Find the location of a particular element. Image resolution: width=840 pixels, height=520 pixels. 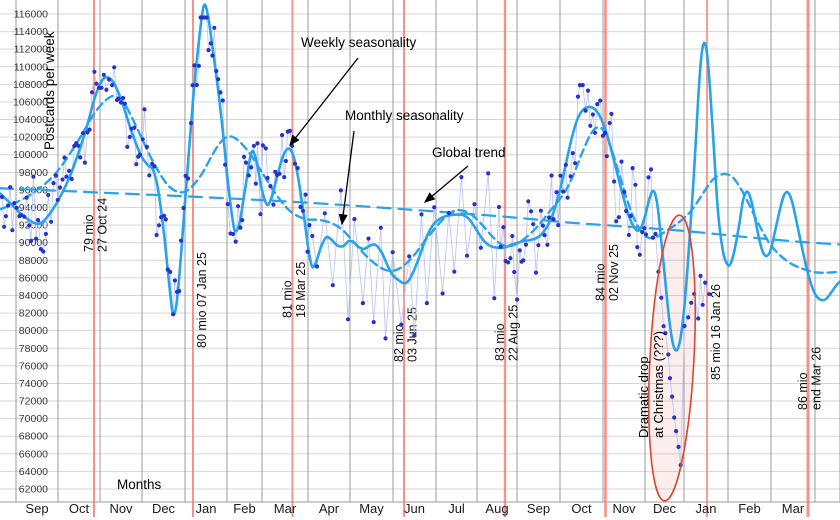

x-month-label: May is located at coordinates (371, 508).